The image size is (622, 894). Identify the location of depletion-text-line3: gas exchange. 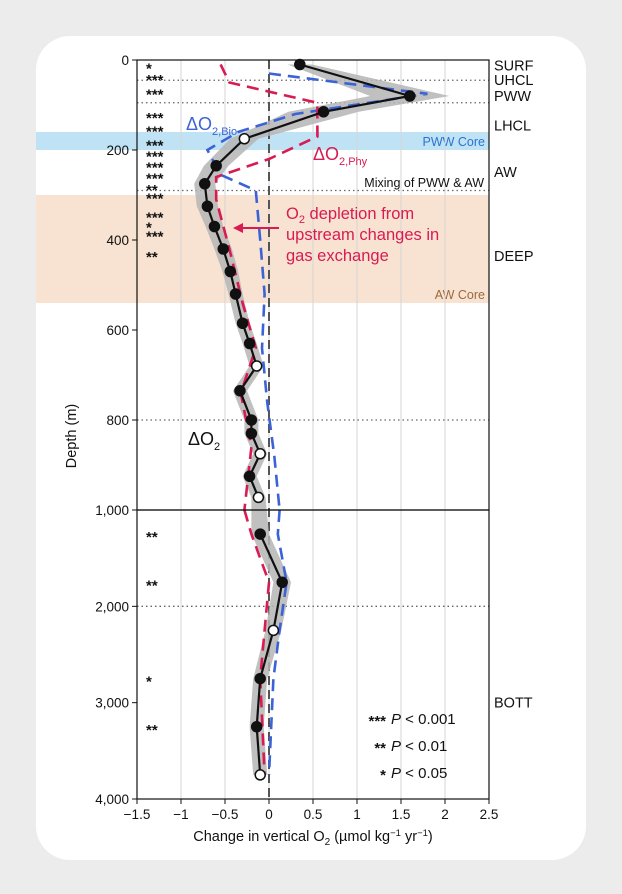
(337, 256).